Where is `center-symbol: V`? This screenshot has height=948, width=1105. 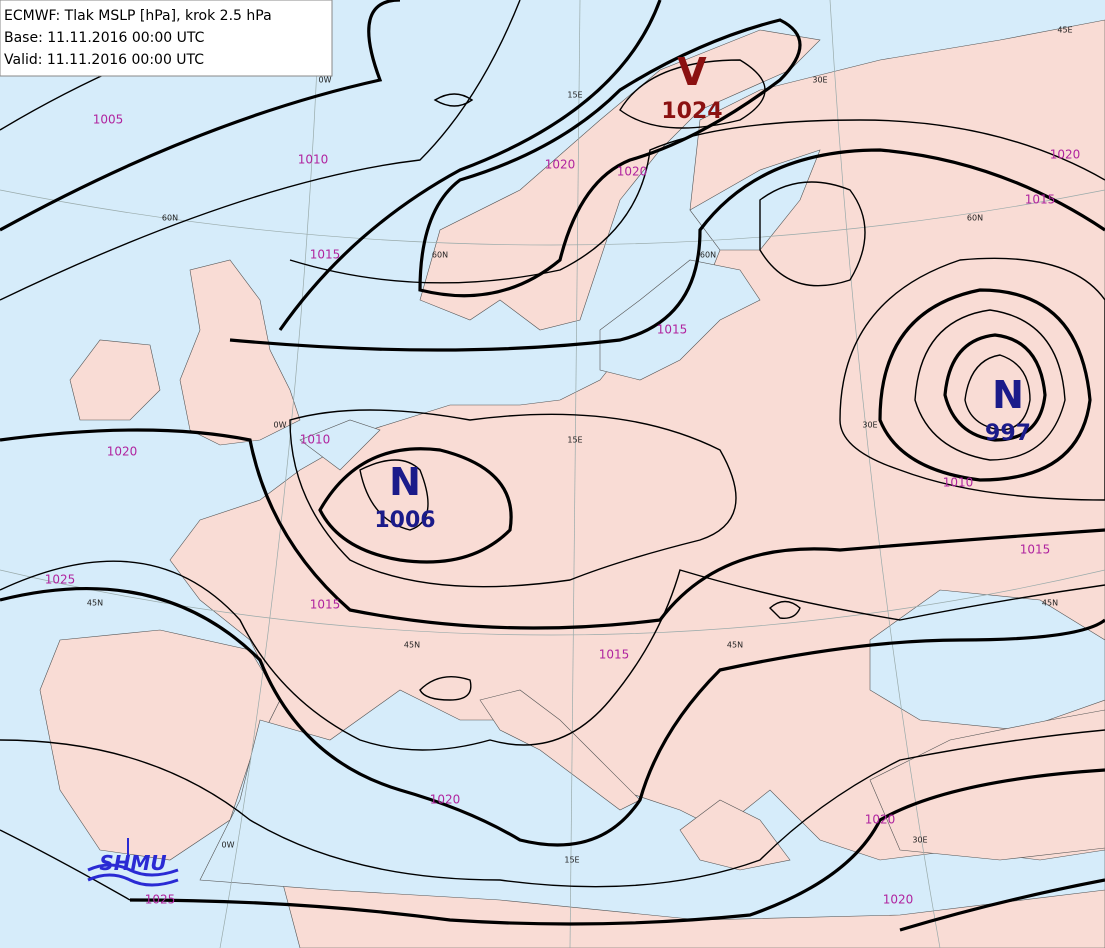
center-symbol: V is located at coordinates (692, 72).